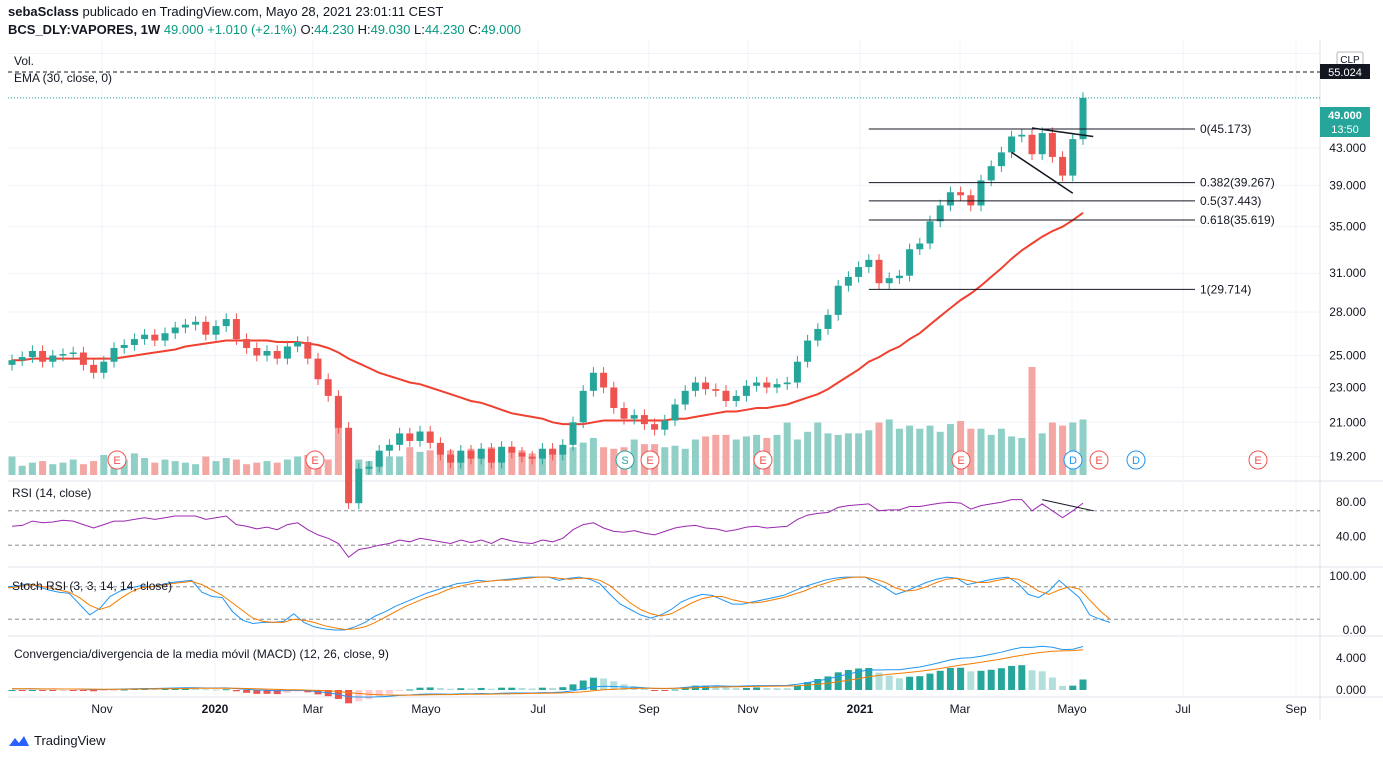 This screenshot has width=1383, height=760. I want to click on symbol-name: BCS_DLY:VAPORES, 1W, so click(84, 29).